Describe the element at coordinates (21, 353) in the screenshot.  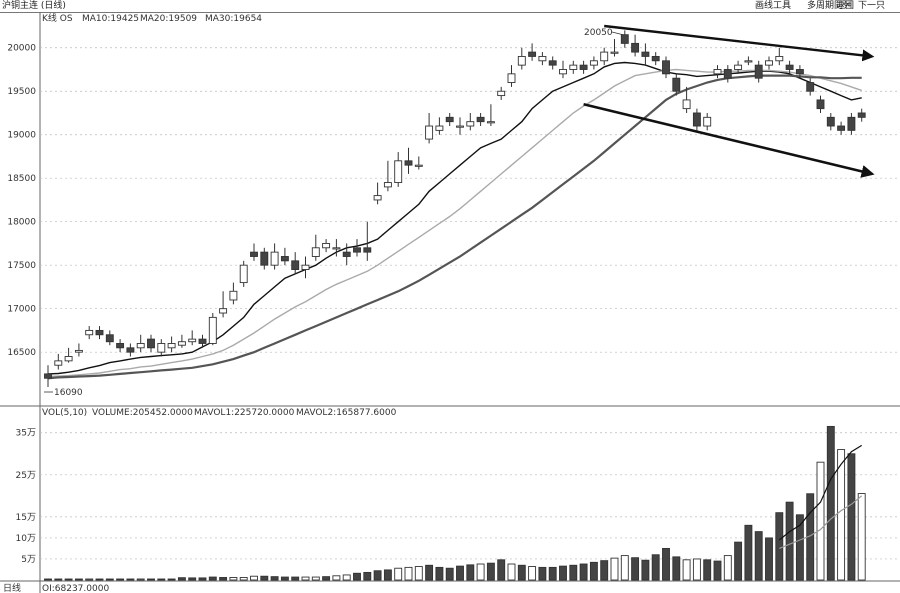
I see `price-tick-label: 16500` at that location.